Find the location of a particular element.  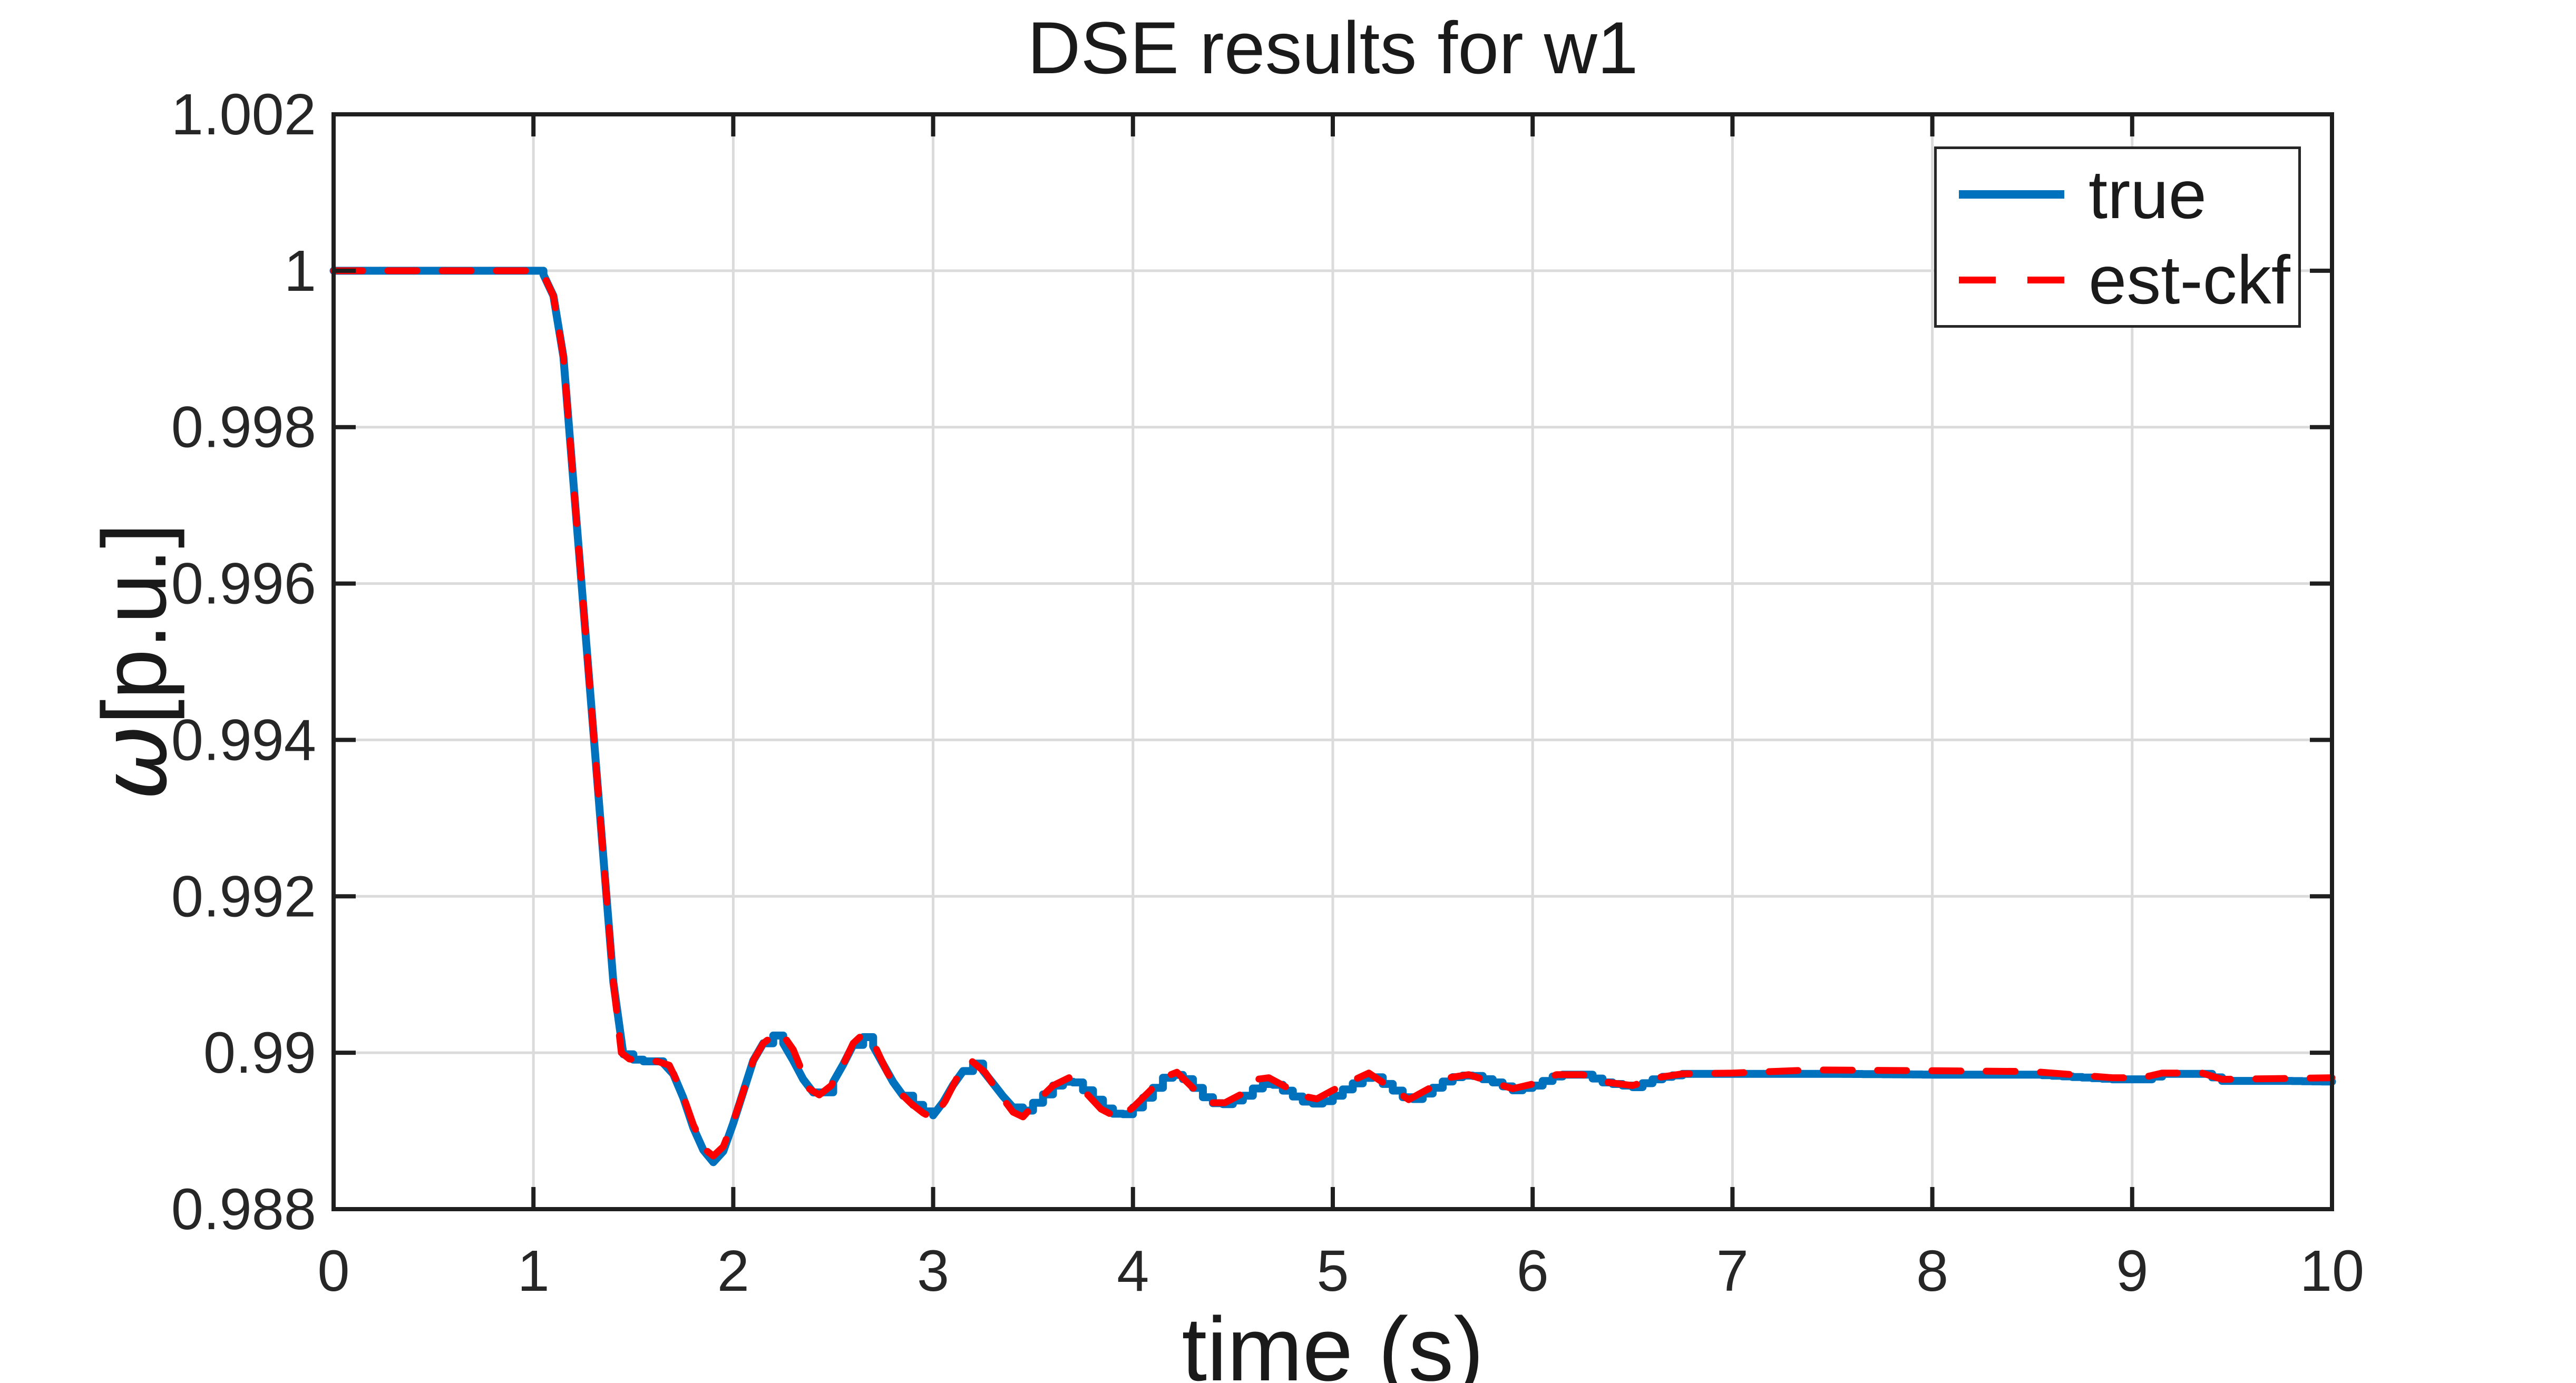

legend-line-true is located at coordinates (2011, 194).